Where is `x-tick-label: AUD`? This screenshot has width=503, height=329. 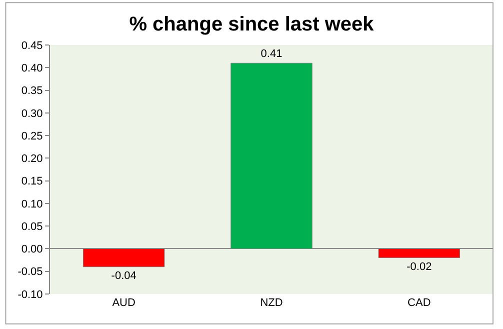 x-tick-label: AUD is located at coordinates (124, 303).